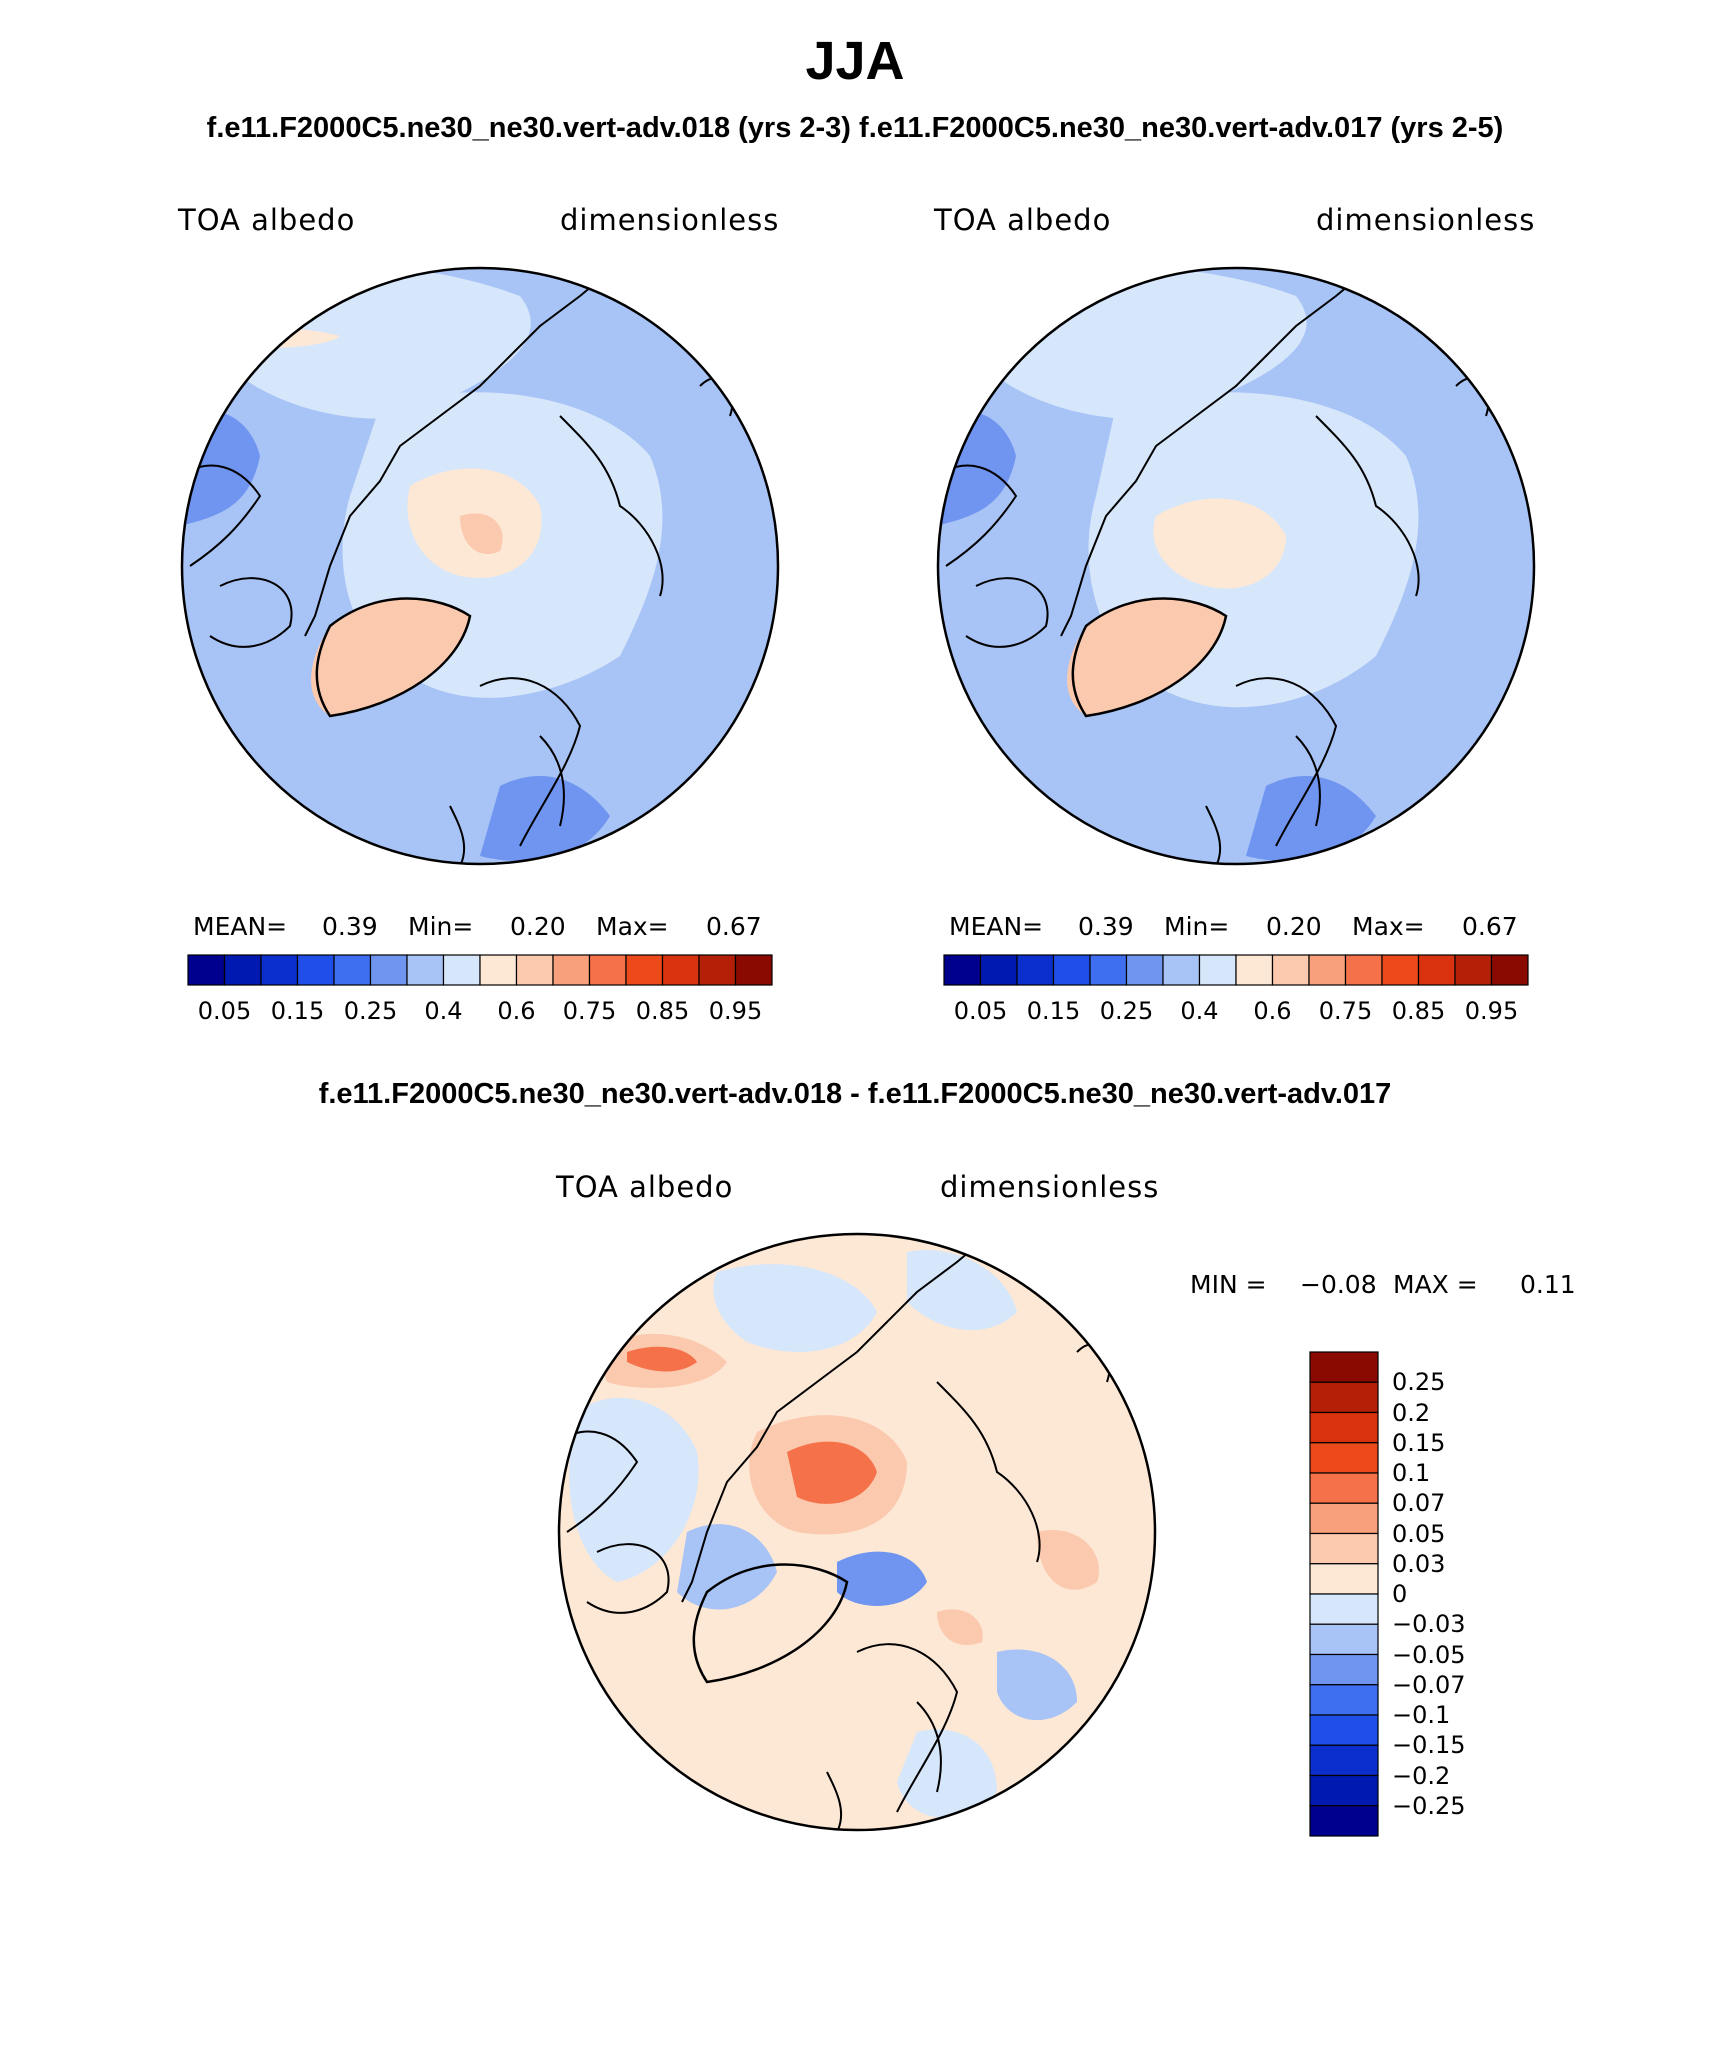 The width and height of the screenshot is (1710, 2061). Describe the element at coordinates (1345, 1011) in the screenshot. I see `right-colorbar-tick-label: 0.75` at that location.